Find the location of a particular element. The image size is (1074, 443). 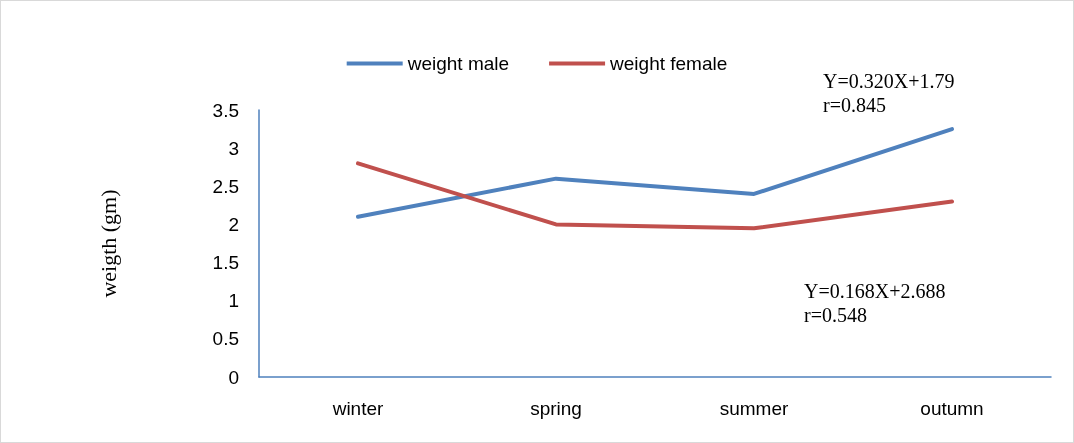

y-tick-label: 2.5 is located at coordinates (225, 186).